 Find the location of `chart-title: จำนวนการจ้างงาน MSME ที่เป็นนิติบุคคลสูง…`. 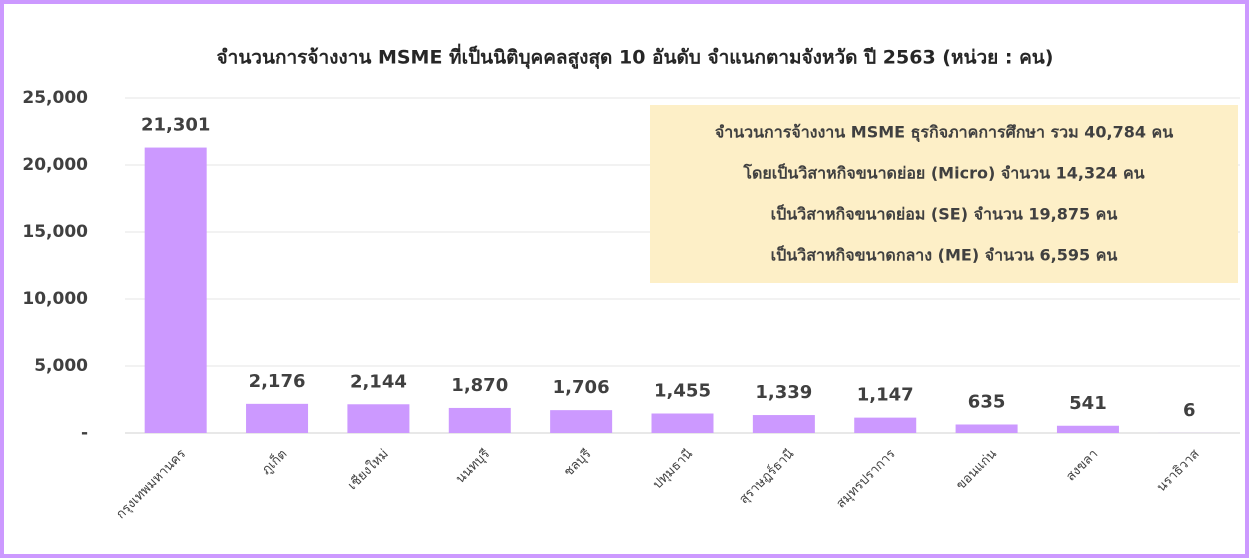

chart-title: จำนวนการจ้างงาน MSME ที่เป็นนิติบุคคลสูง… is located at coordinates (635, 57).